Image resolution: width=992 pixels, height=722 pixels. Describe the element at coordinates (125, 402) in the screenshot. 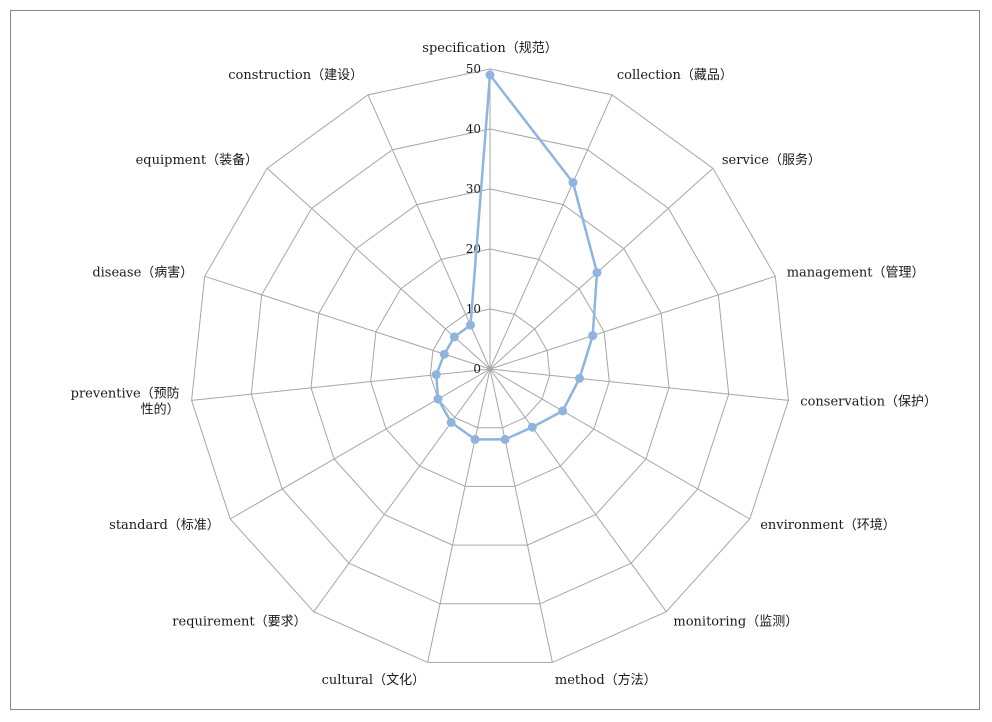

I see `category-label: preventive（预防性的）` at that location.